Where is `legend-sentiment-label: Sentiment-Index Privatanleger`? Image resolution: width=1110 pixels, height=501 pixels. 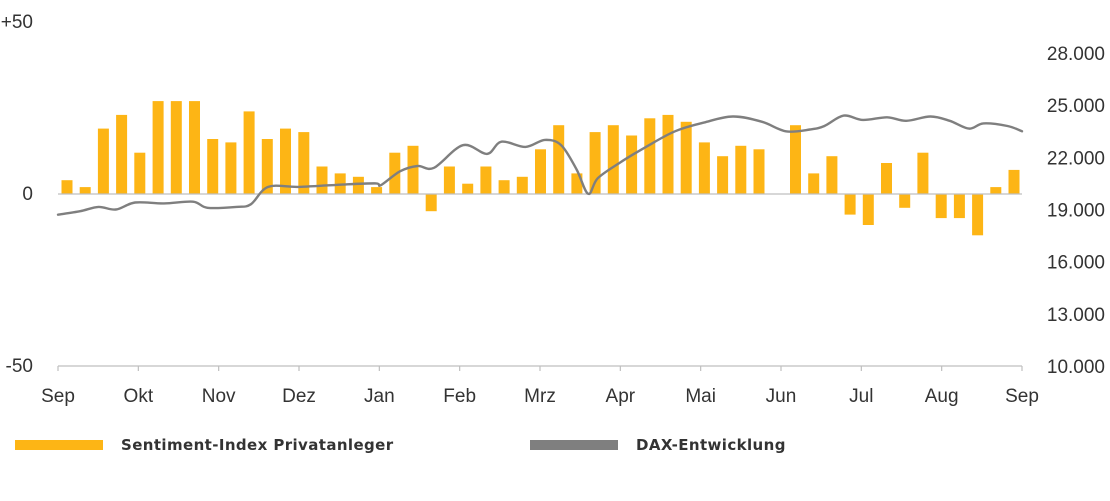
legend-sentiment-label: Sentiment-Index Privatanleger is located at coordinates (257, 445).